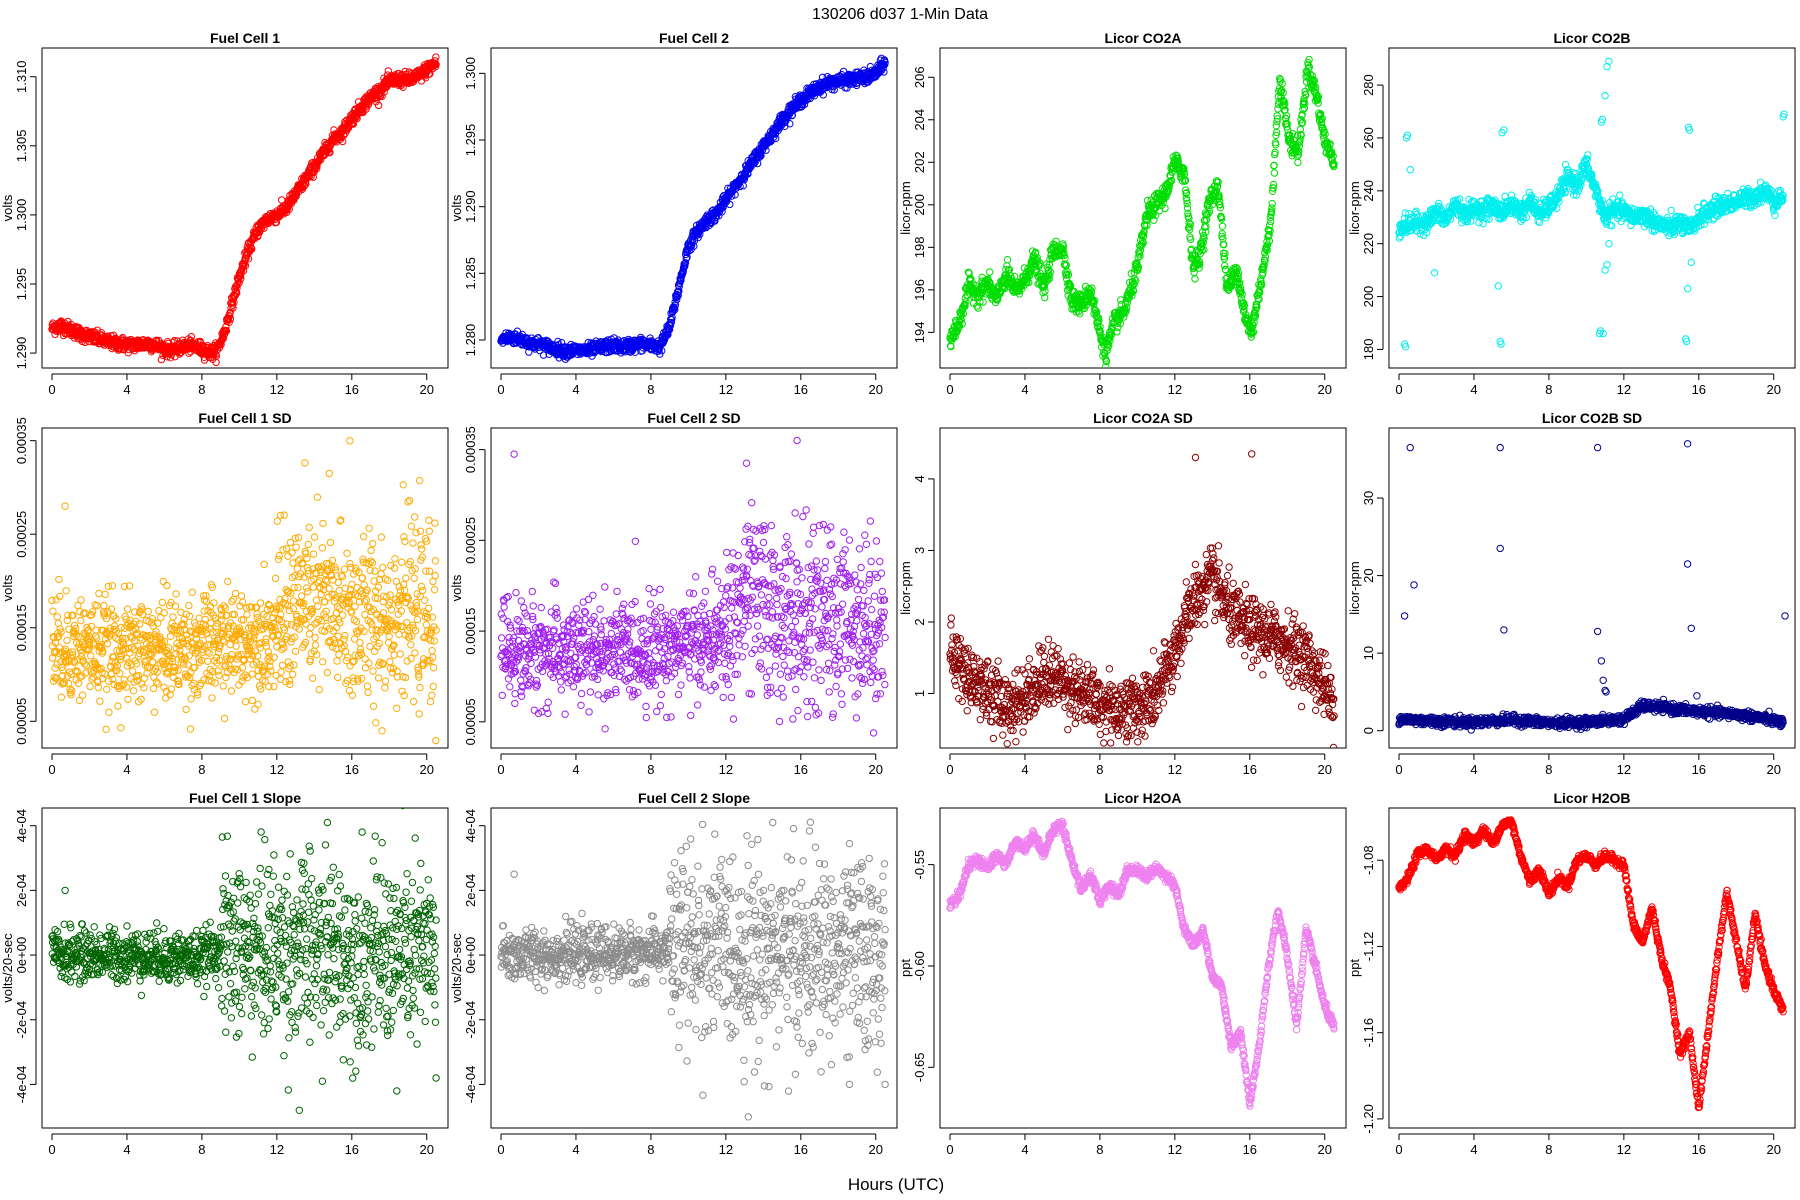 This screenshot has width=1800, height=1200. I want to click on panel-title: Licor CO2A, so click(1142, 38).